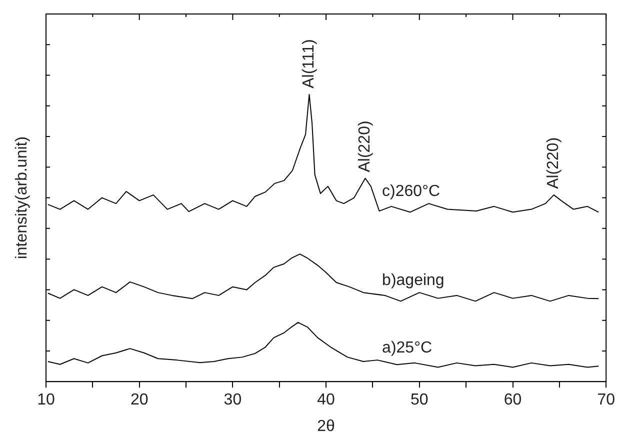 The image size is (618, 444). Describe the element at coordinates (46, 400) in the screenshot. I see `x-tick-label: 10` at that location.